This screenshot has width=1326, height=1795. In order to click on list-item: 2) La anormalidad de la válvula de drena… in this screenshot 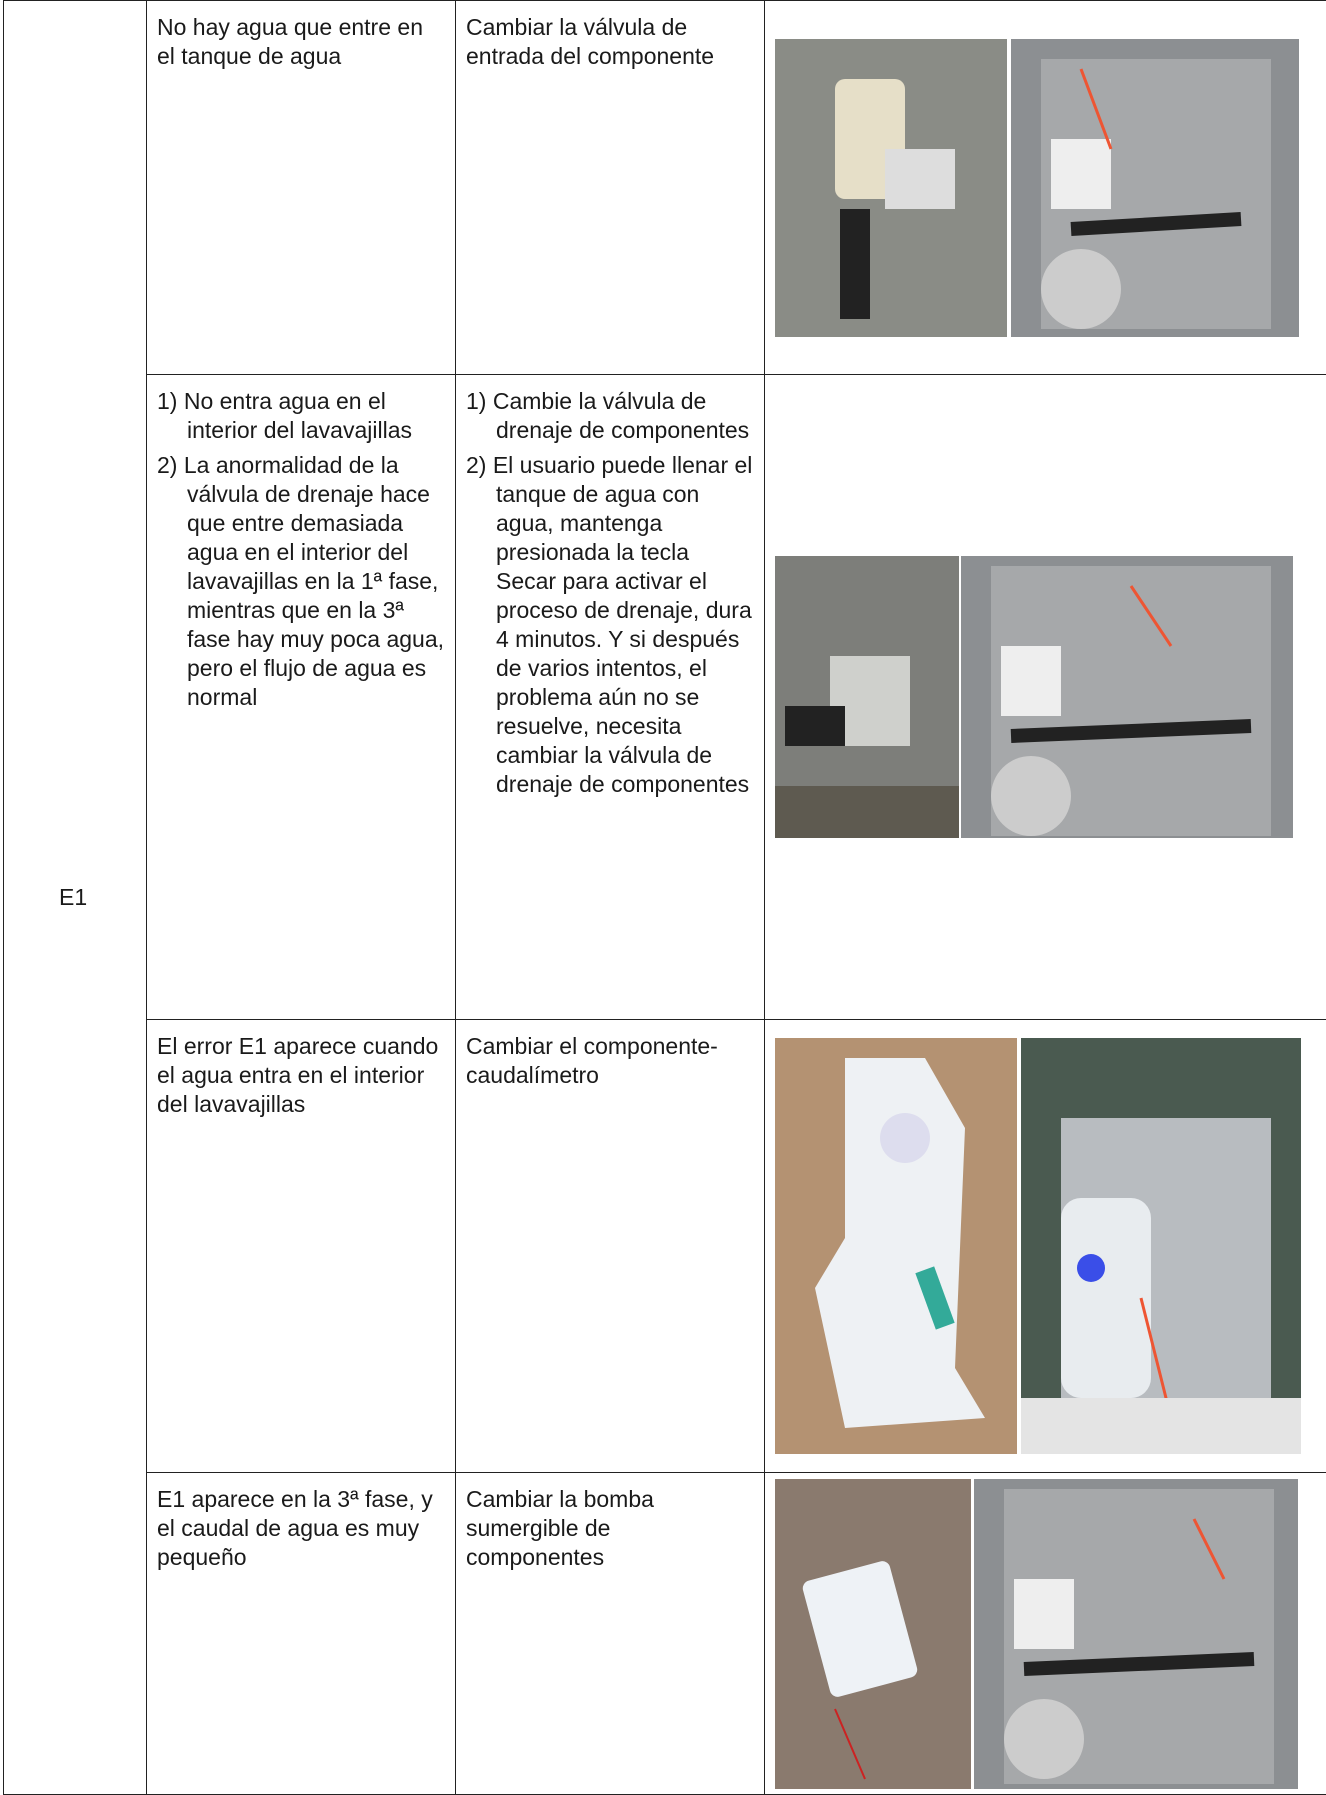, I will do `click(301, 581)`.